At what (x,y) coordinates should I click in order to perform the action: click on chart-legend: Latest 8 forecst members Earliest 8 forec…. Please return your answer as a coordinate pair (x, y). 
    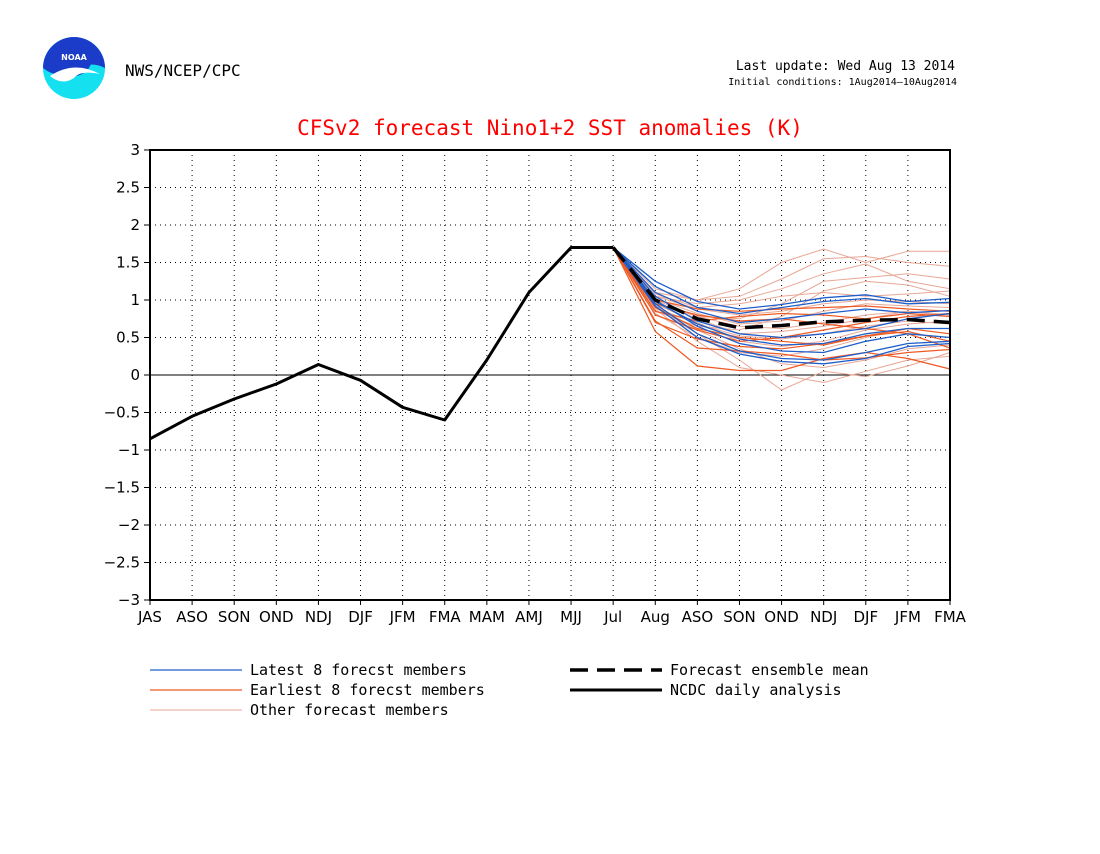
    Looking at the image, I should click on (509, 690).